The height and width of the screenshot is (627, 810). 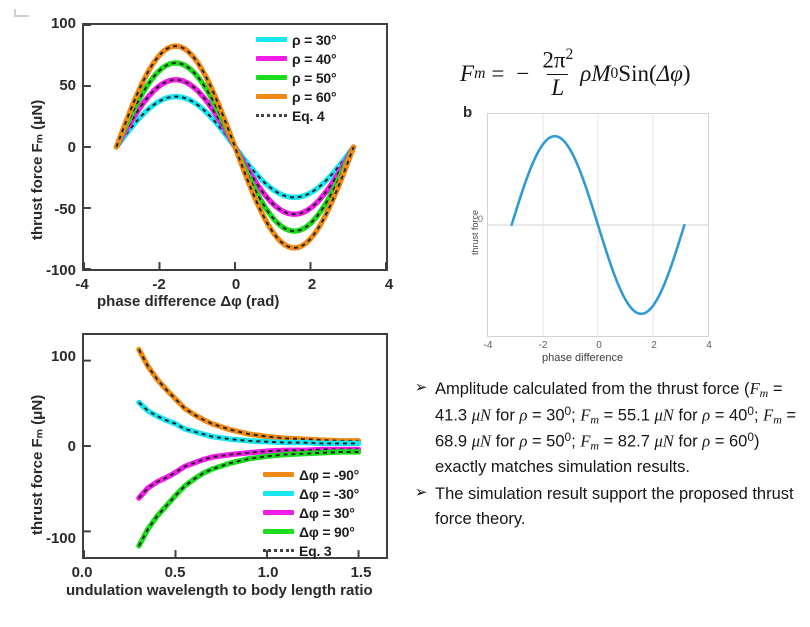 I want to click on top-ytick-0: 0, so click(x=71, y=147).